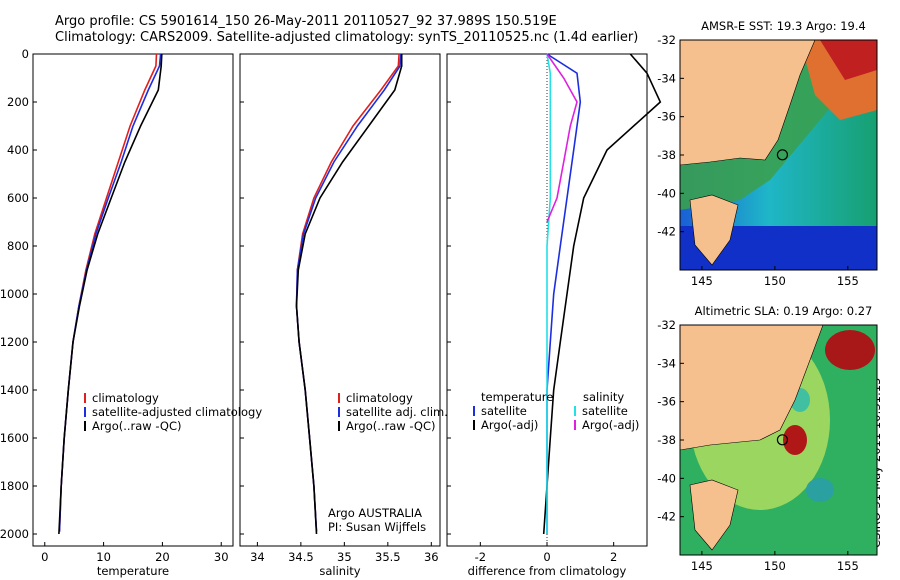  Describe the element at coordinates (377, 527) in the screenshot. I see `annotation-line: PI: Susan Wijffels` at that location.